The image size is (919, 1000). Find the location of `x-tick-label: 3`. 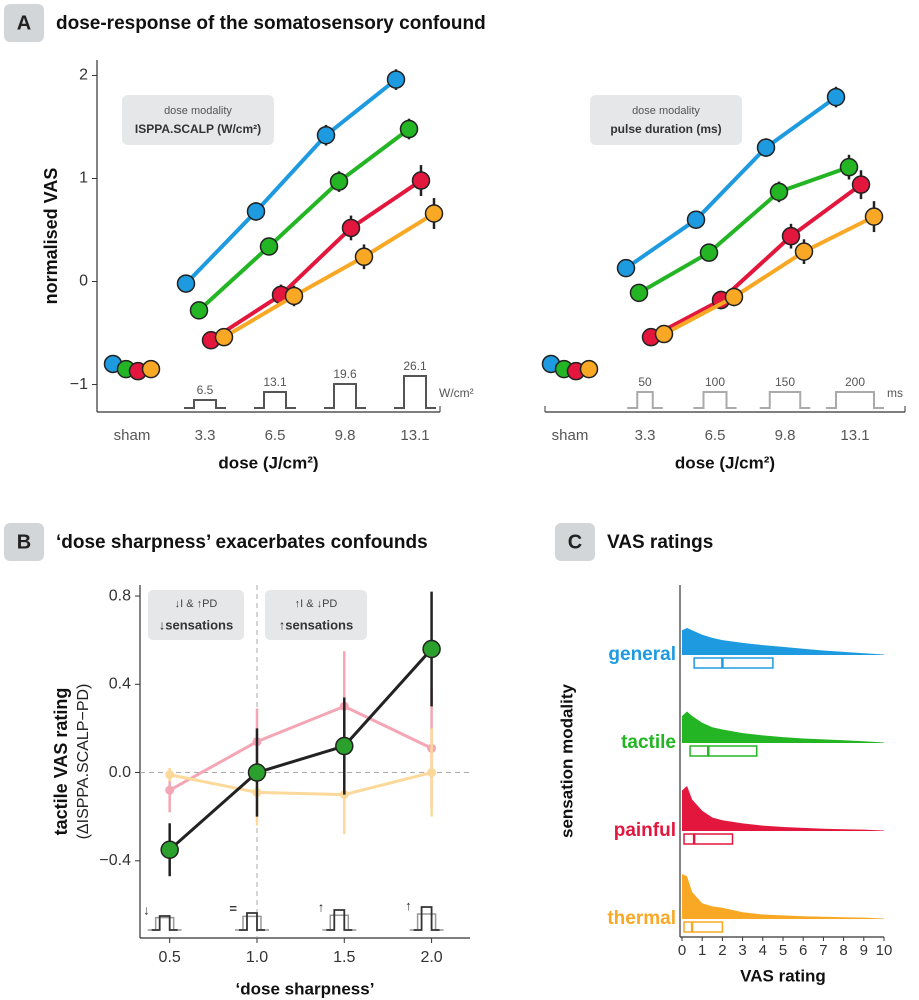

x-tick-label: 3 is located at coordinates (742, 950).